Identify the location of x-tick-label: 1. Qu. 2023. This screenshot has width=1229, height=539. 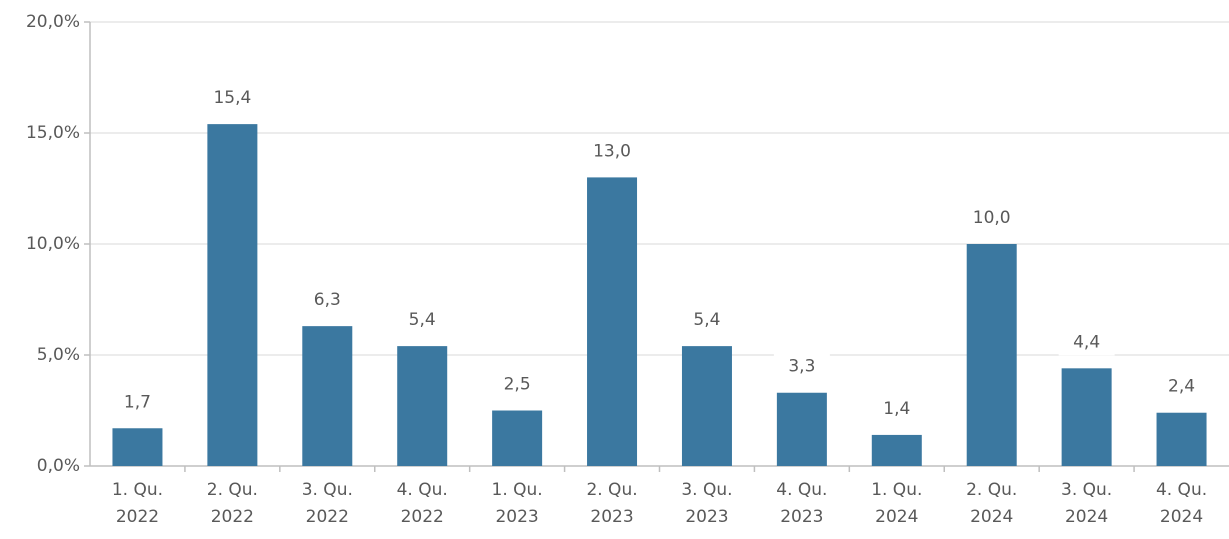
(517, 503).